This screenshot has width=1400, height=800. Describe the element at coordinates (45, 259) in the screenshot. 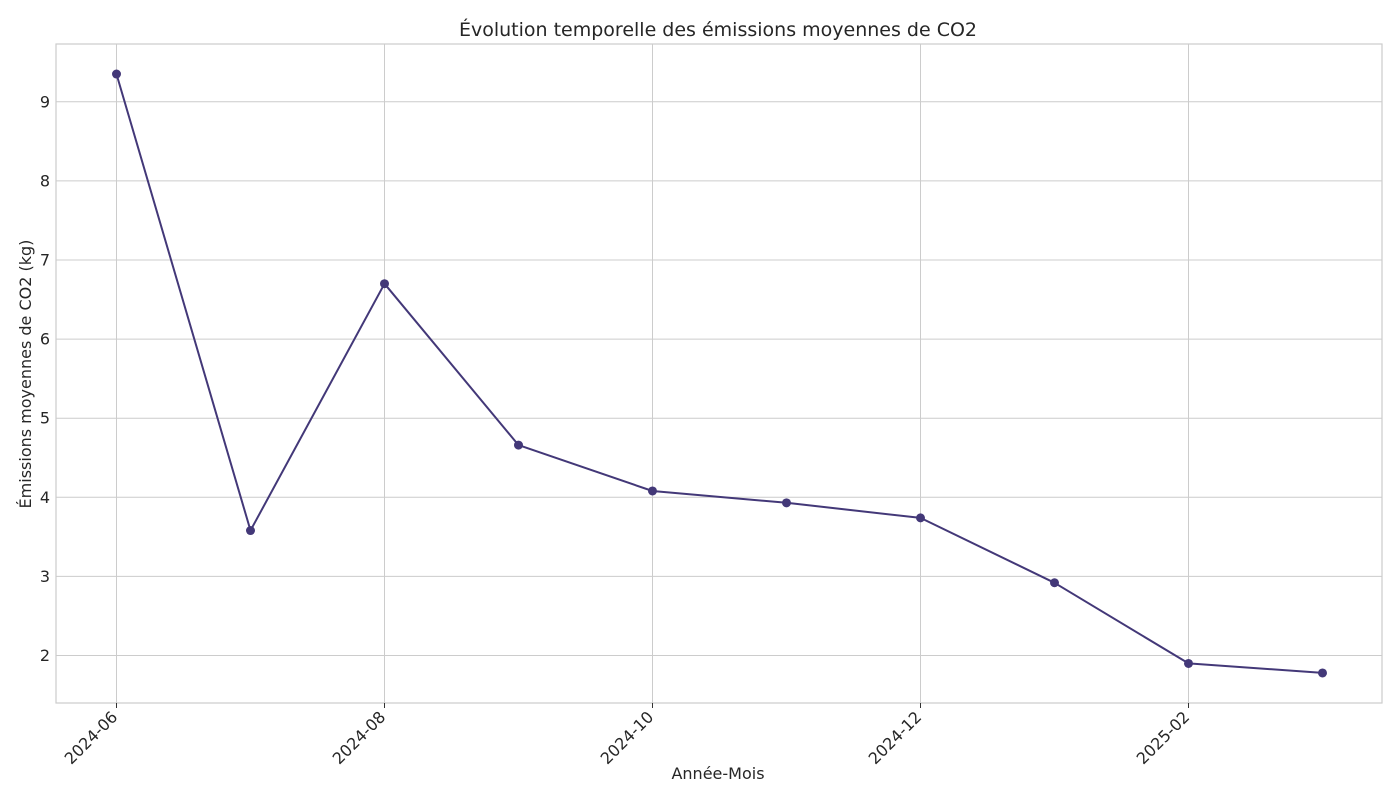

I see `y-tick-label: 7` at that location.